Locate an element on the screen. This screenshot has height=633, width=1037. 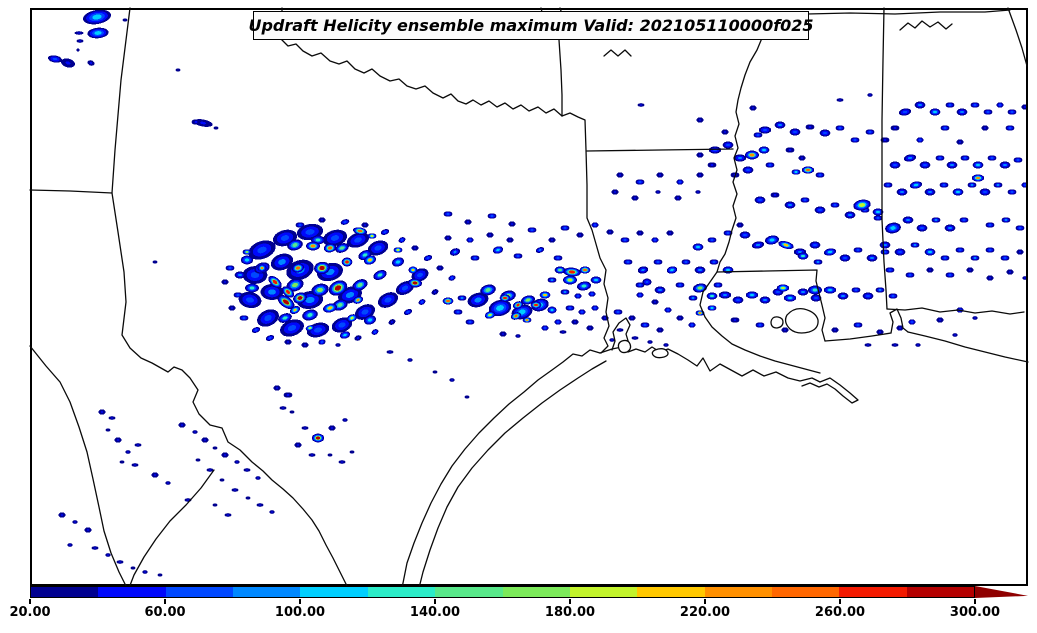
colorbar-tick-label: 20.00 is located at coordinates (30, 612).